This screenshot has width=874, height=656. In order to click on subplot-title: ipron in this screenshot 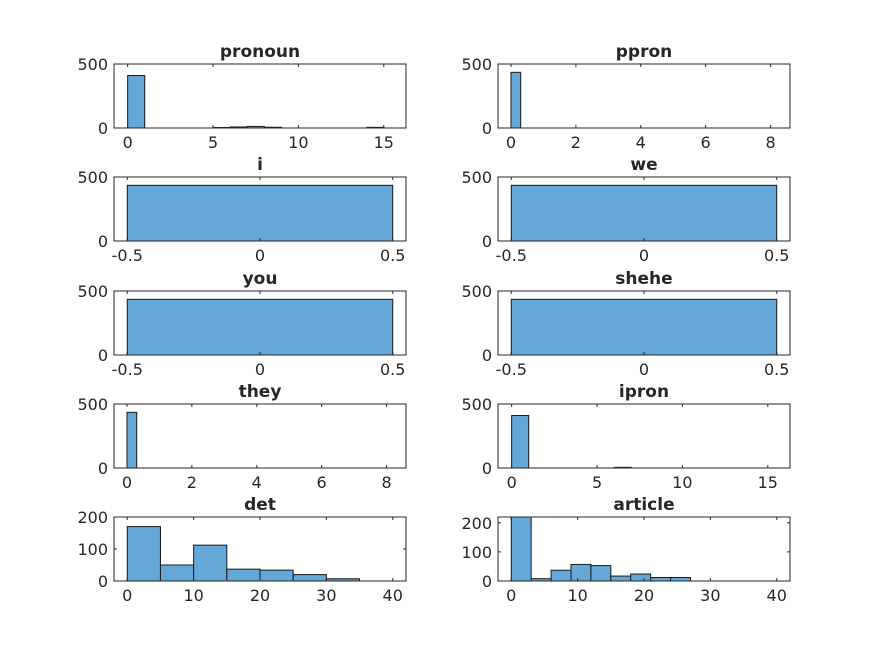, I will do `click(644, 392)`.